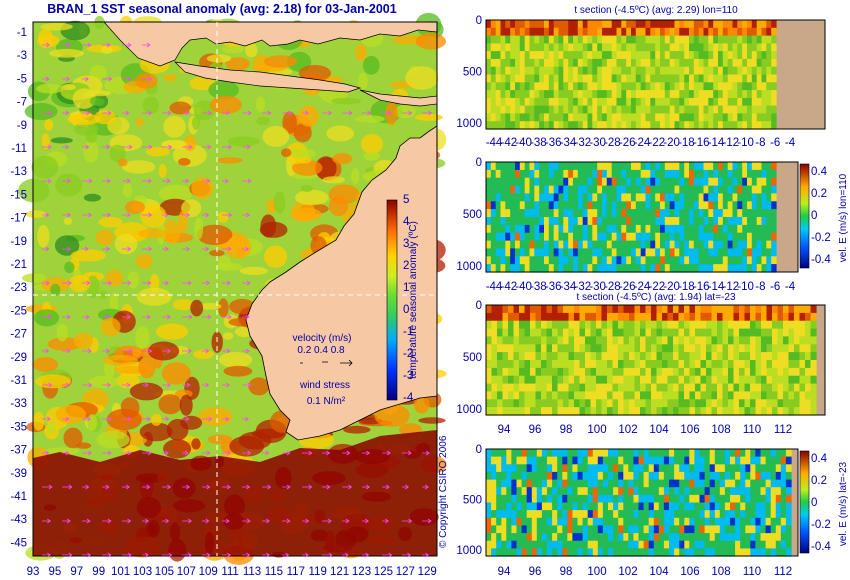 Image resolution: width=850 pixels, height=580 pixels. I want to click on velocity-colorbar-1-ticks: 0.40.20-0.2-0.4, so click(821, 216).